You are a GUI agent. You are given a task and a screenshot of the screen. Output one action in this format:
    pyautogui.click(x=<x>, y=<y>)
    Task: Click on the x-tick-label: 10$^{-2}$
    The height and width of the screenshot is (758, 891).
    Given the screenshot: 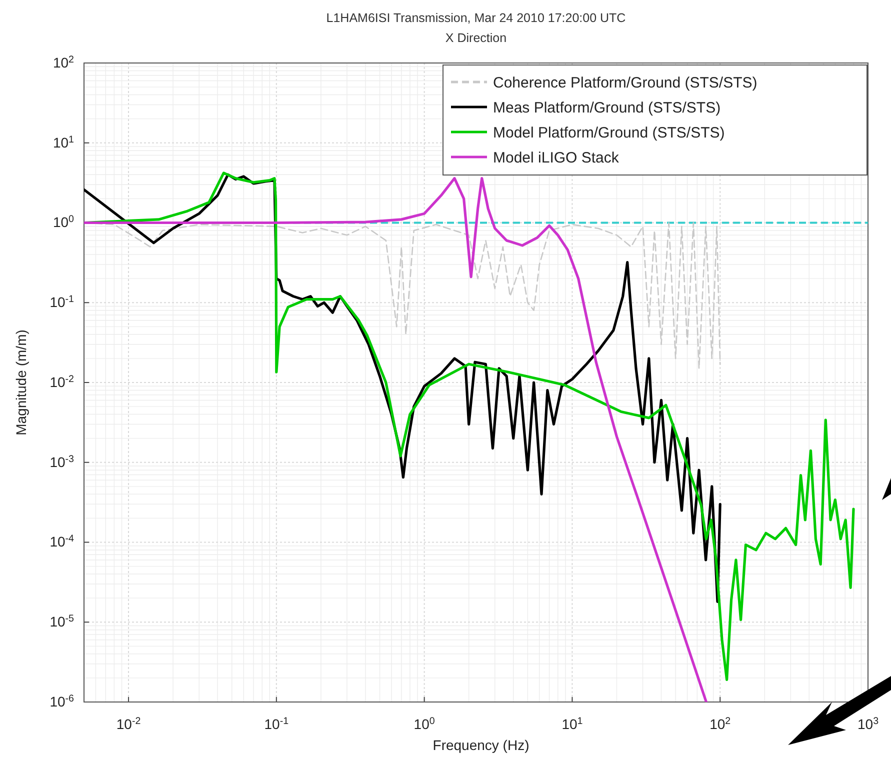 What is the action you would take?
    pyautogui.click(x=128, y=723)
    